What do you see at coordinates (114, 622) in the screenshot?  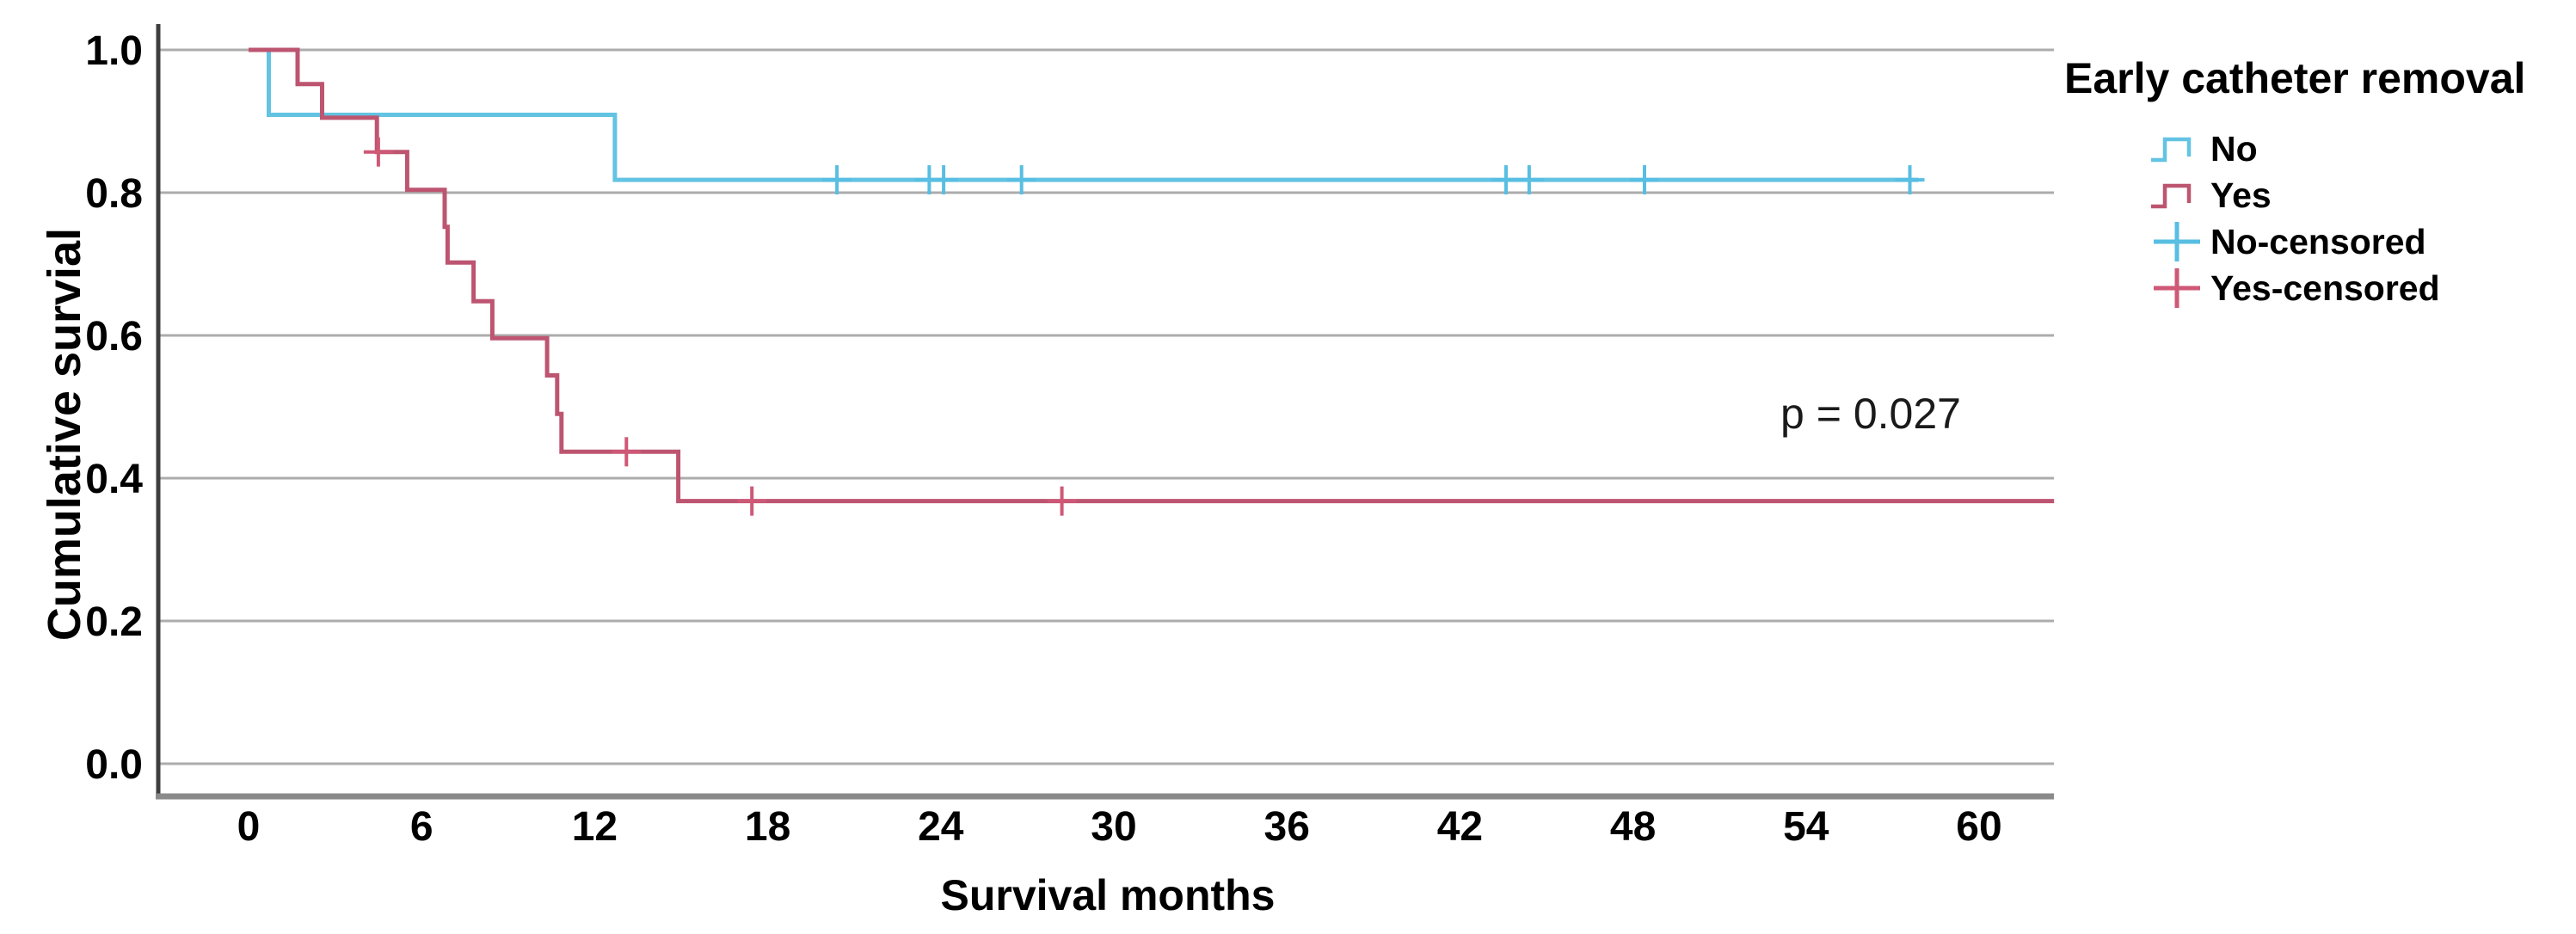 I see `y-tick-label: 0.2` at bounding box center [114, 622].